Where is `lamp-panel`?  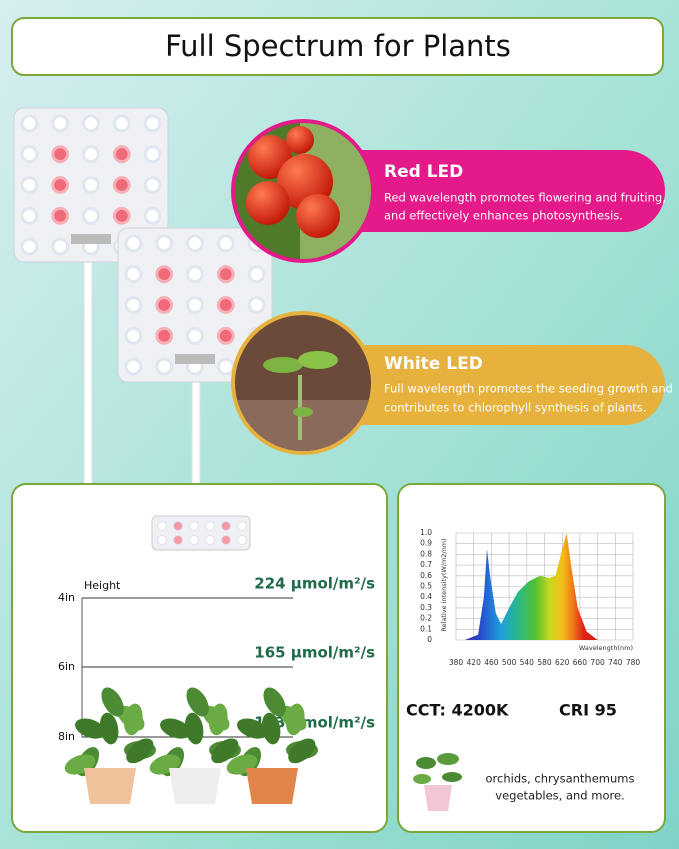
lamp-panel is located at coordinates (201, 533).